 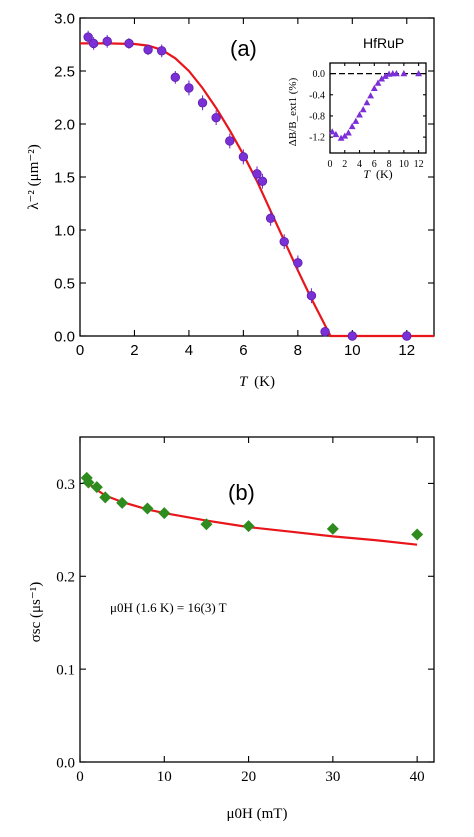 I want to click on inset-frame, so click(x=378, y=108).